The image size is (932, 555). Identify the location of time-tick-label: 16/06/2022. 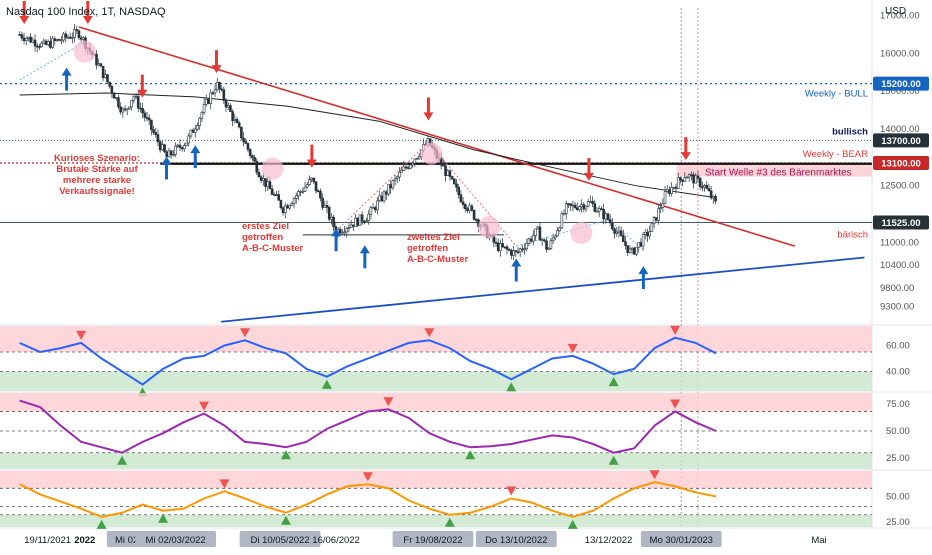
(336, 540).